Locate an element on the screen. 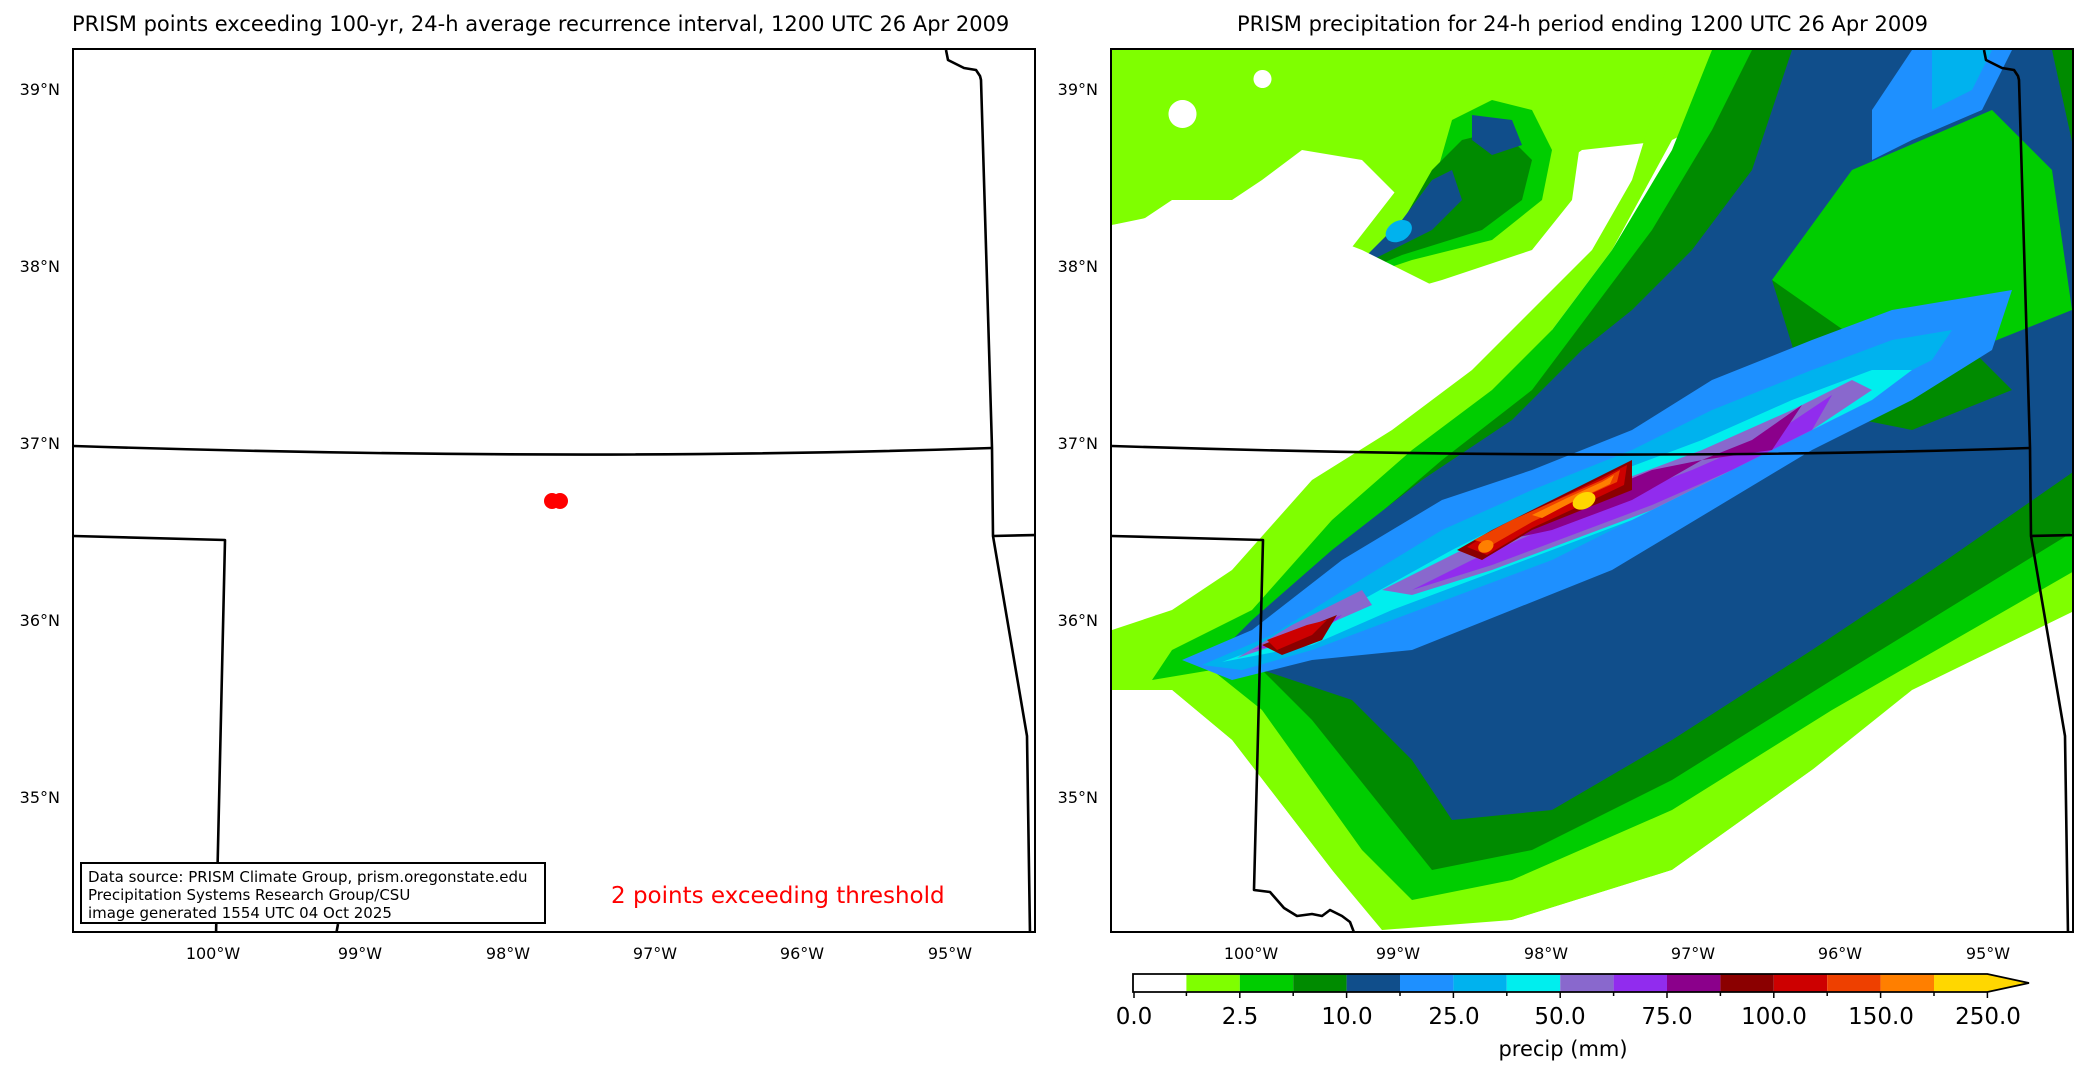  right-lon-tick-98w: 98°W is located at coordinates (1546, 953).